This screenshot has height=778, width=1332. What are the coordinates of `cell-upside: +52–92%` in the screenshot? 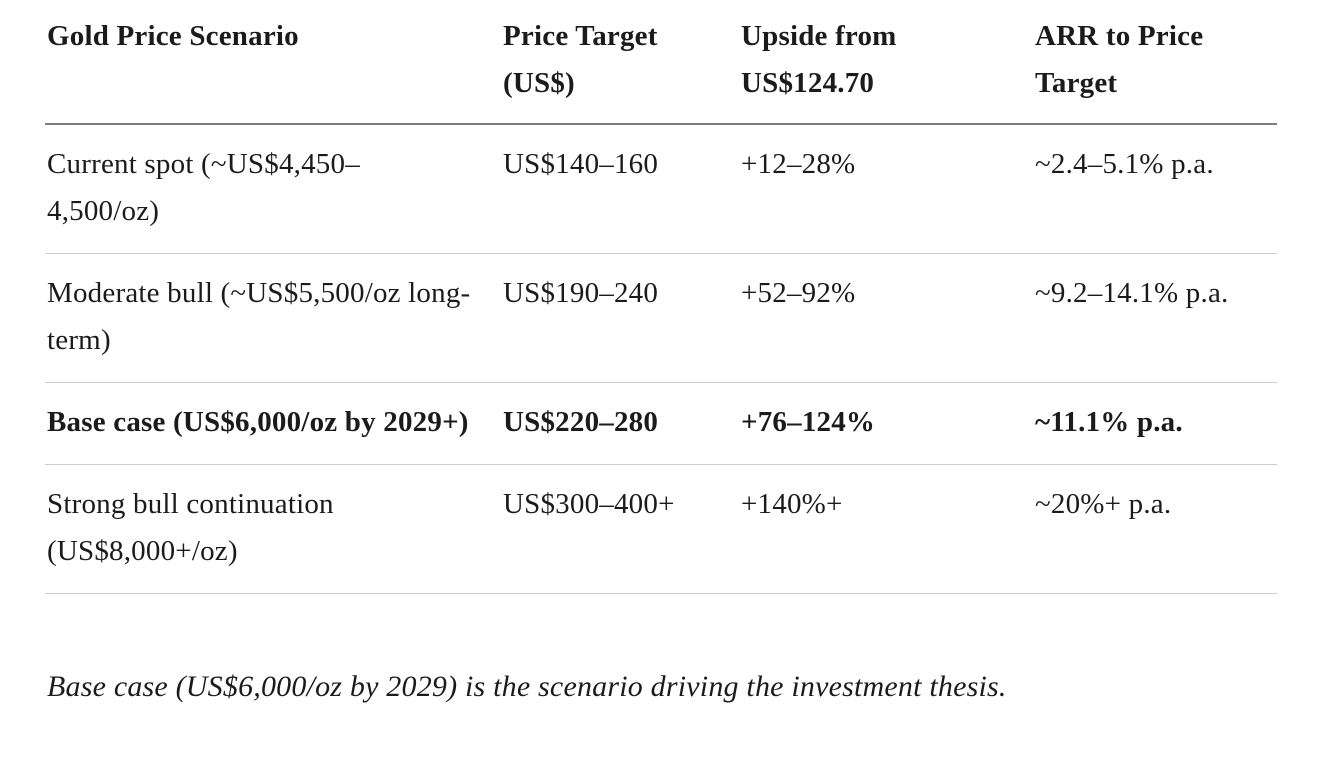 It's located at (886, 318).